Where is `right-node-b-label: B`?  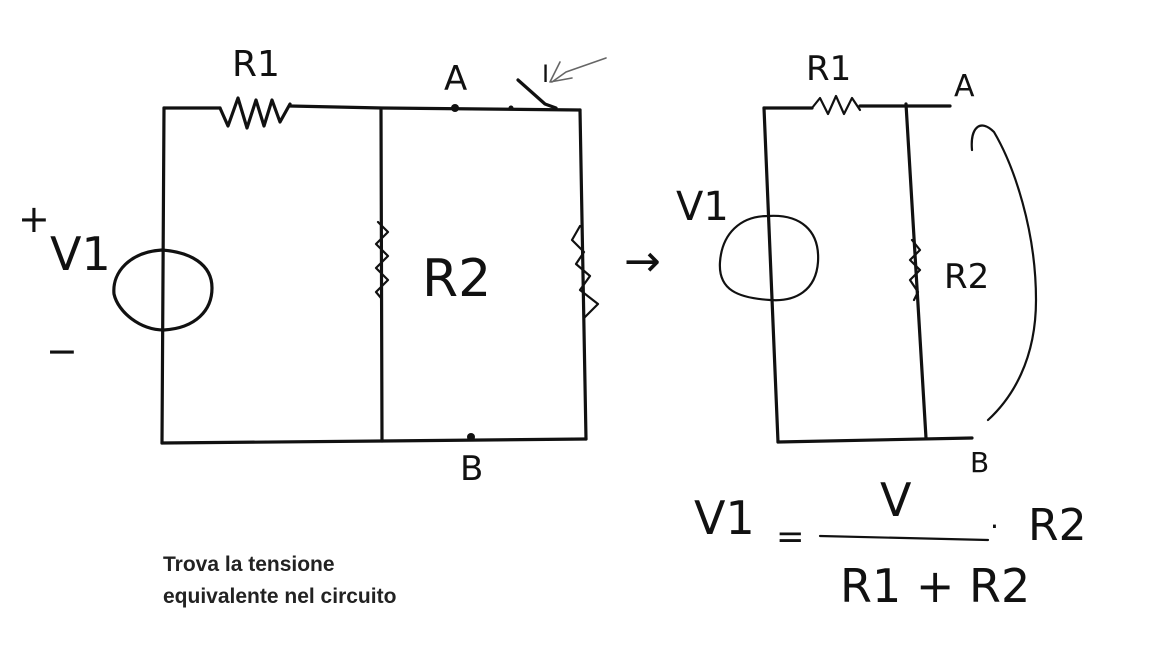
right-node-b-label: B is located at coordinates (979, 462).